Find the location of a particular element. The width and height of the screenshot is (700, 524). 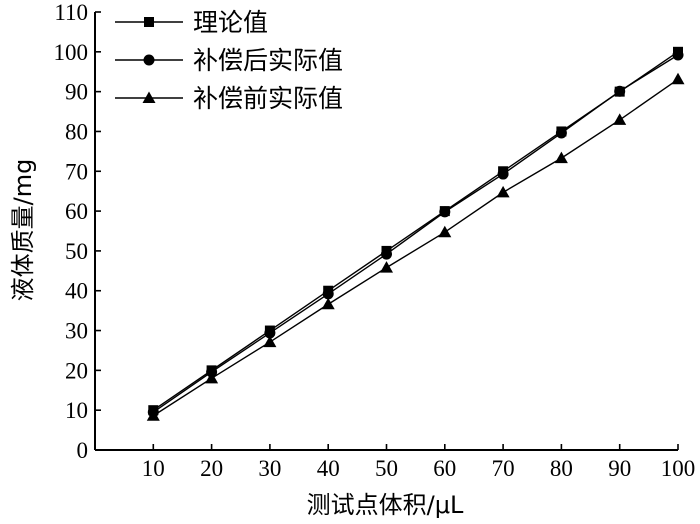

y-tick-label: 10 is located at coordinates (76, 410).